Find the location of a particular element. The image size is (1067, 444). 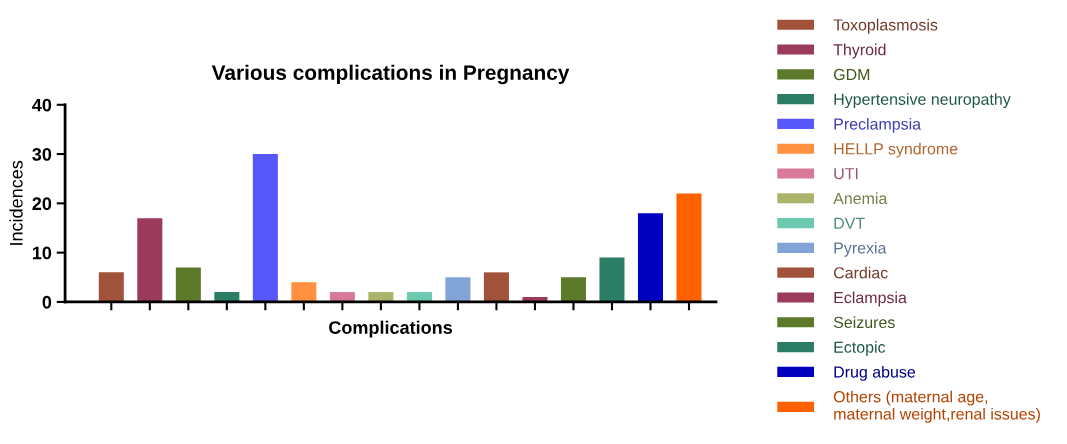

chart-title: Various complications in Pregnancy is located at coordinates (390, 74).